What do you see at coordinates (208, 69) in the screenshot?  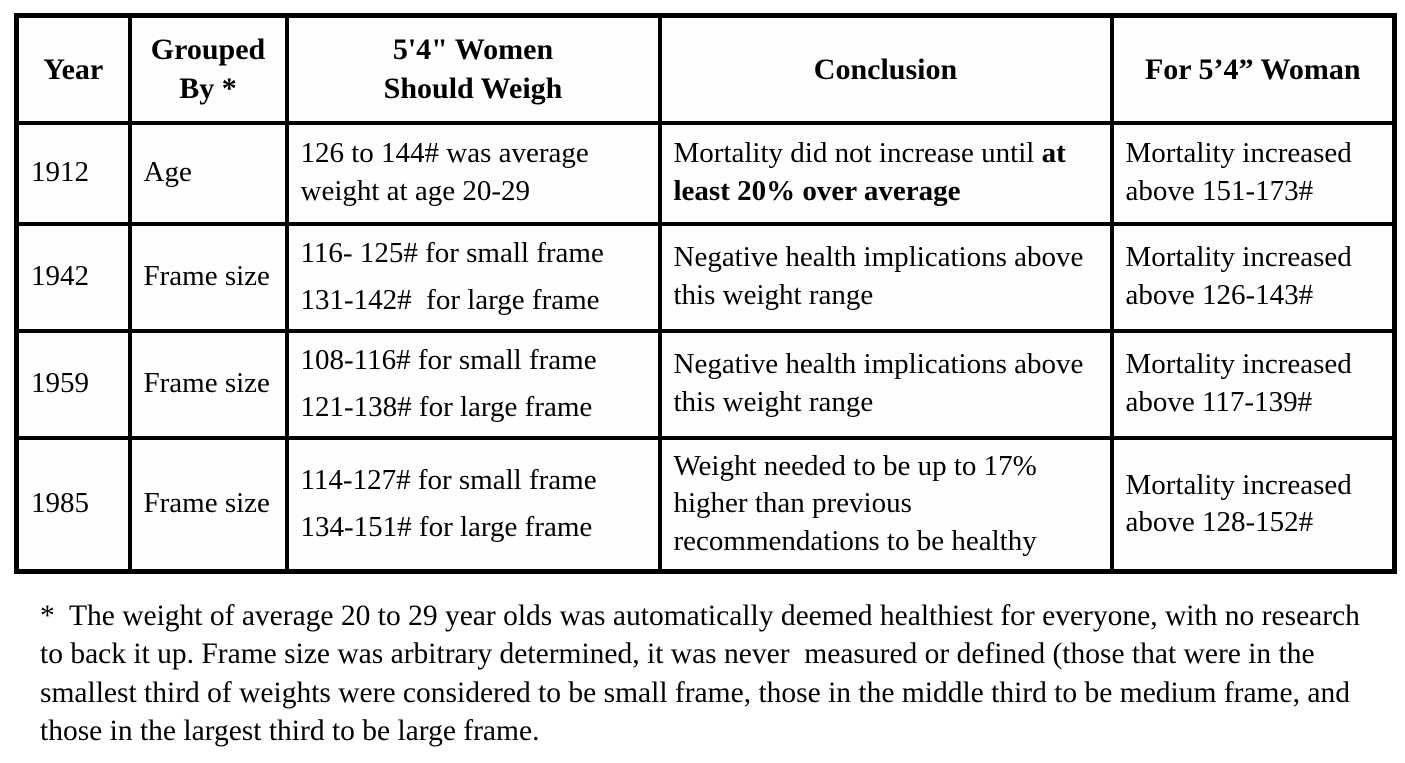 I see `column-header-grouped-by: Grouped By *` at bounding box center [208, 69].